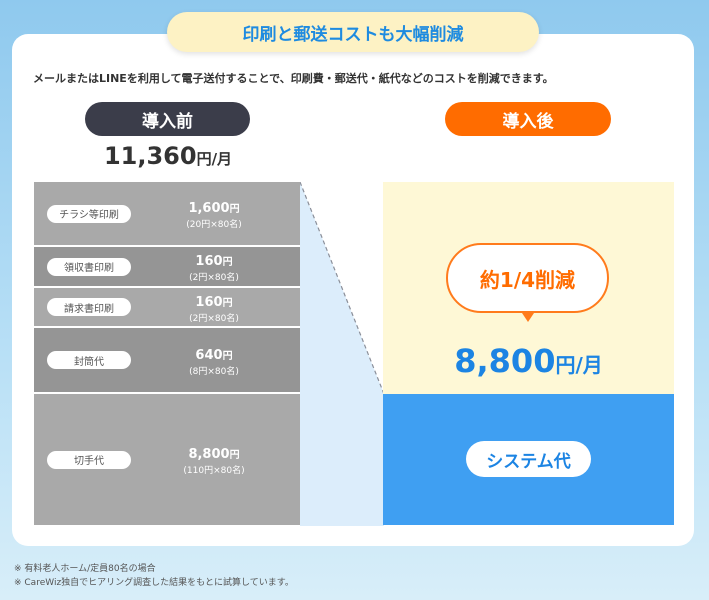  I want to click on cost-tag: 封筒代, so click(89, 360).